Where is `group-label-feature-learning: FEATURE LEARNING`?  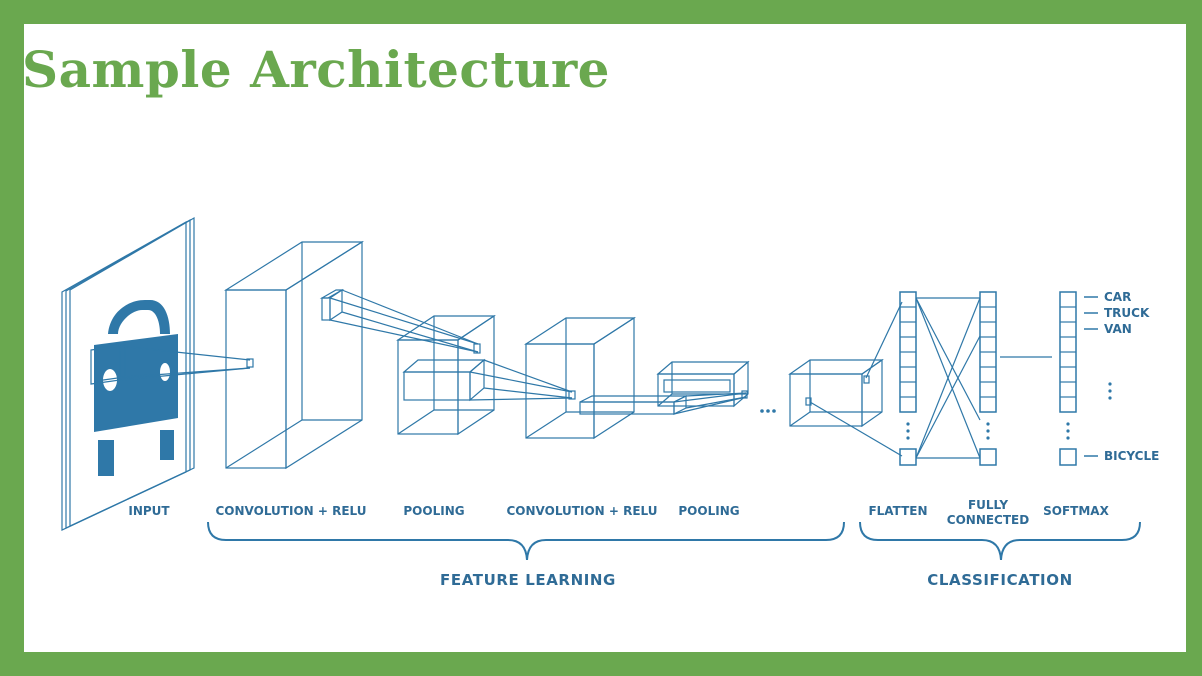
group-label-feature-learning: FEATURE LEARNING is located at coordinates (528, 580).